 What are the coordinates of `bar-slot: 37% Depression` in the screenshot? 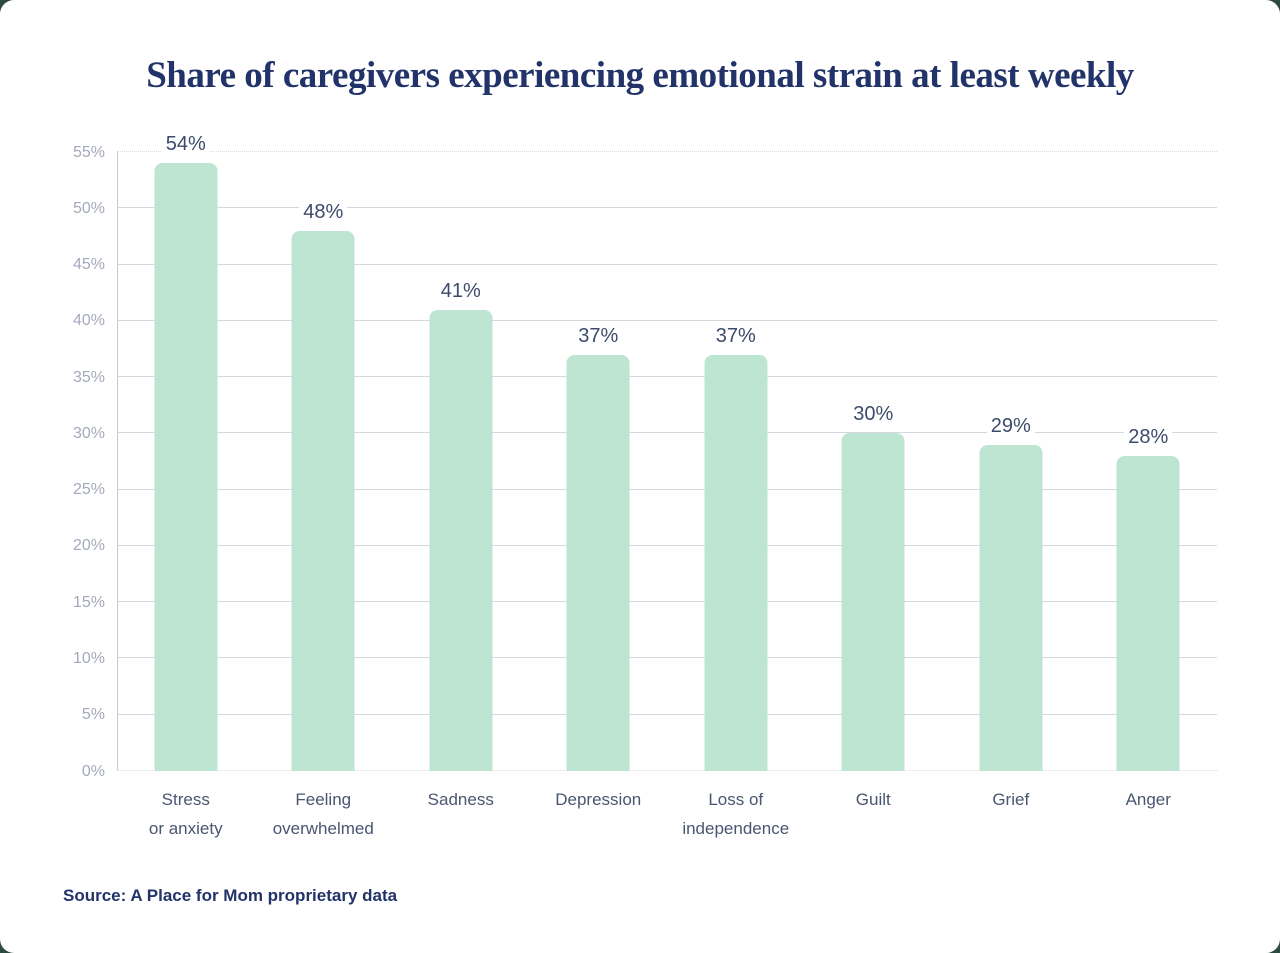 It's located at (599, 480).